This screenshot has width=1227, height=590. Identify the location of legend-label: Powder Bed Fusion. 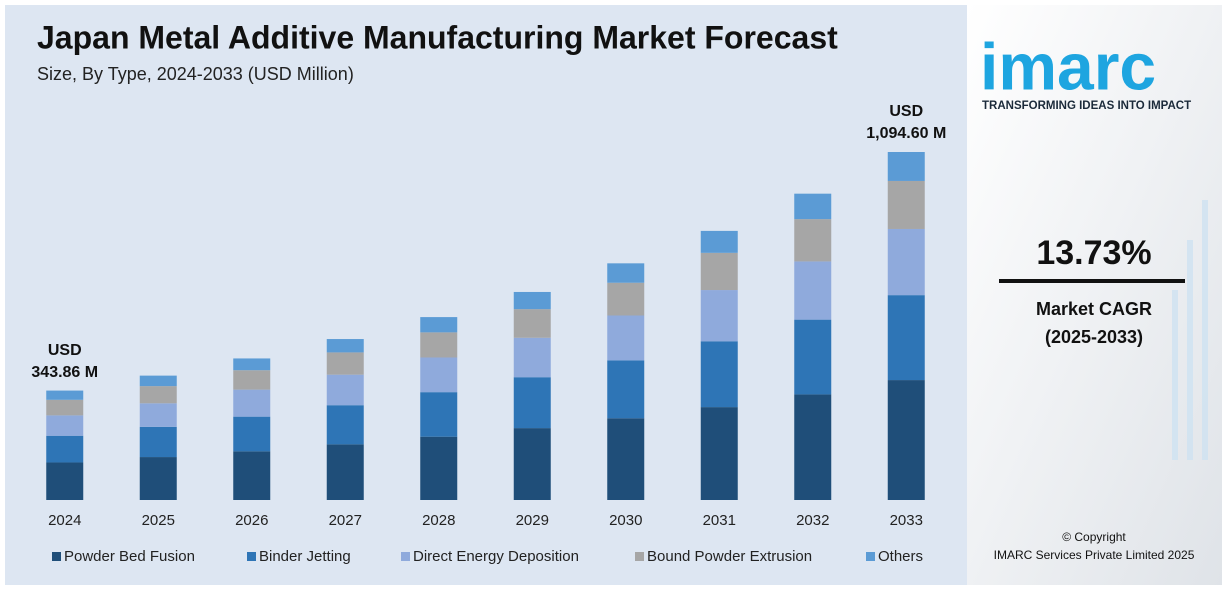
(129, 556).